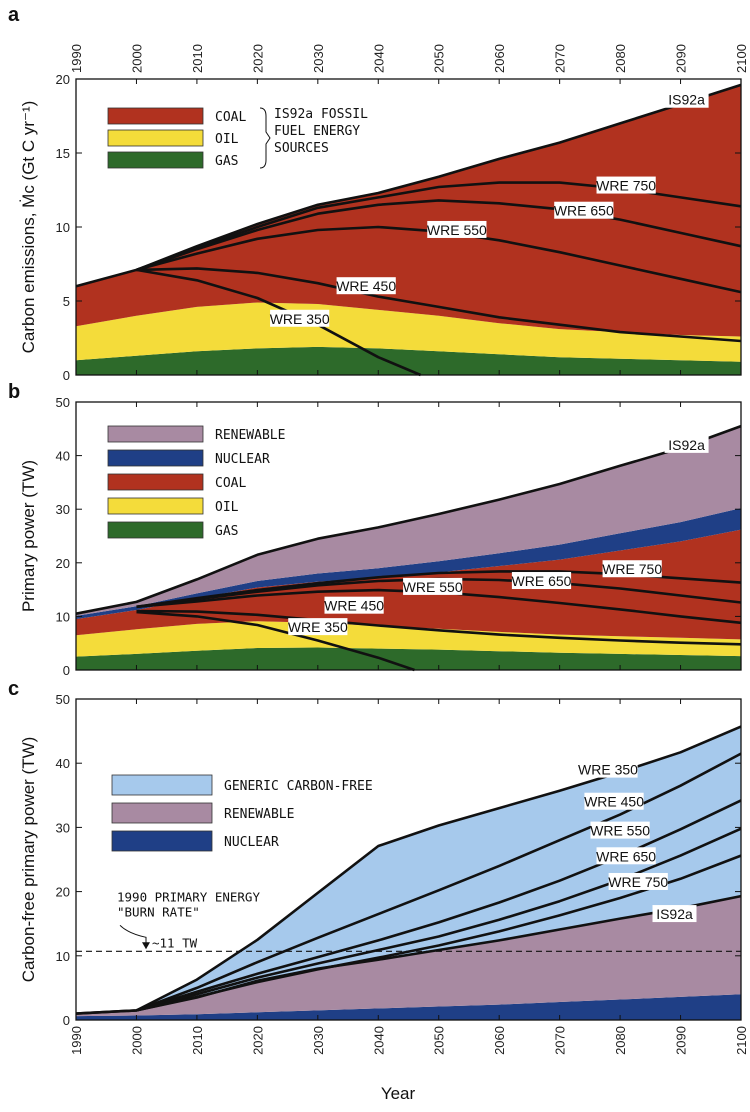 This screenshot has width=750, height=1112. I want to click on curve-is92a, so click(408, 954).